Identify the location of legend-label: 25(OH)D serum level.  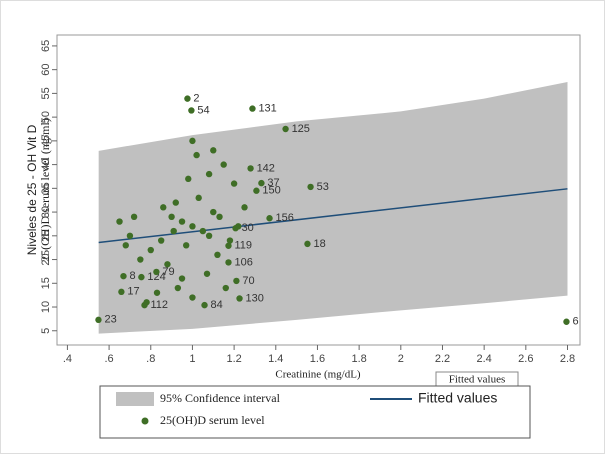
(212, 420).